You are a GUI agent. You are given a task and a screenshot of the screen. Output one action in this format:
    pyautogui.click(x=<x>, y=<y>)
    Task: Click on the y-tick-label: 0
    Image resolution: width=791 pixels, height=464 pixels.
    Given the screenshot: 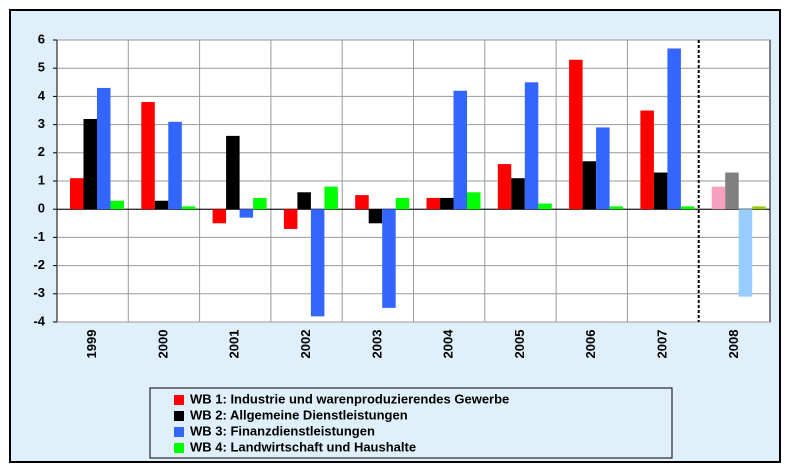 What is the action you would take?
    pyautogui.click(x=41, y=208)
    